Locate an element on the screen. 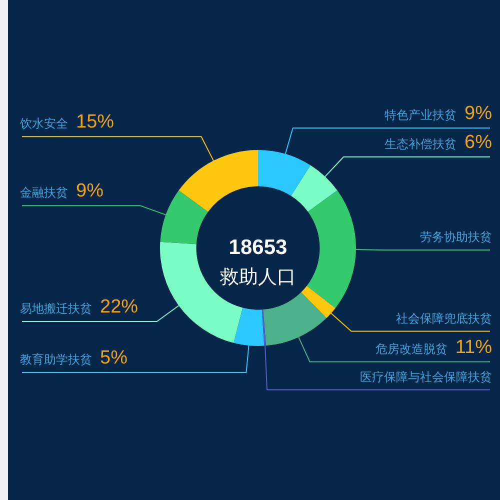  text: 18653 is located at coordinates (258, 247).